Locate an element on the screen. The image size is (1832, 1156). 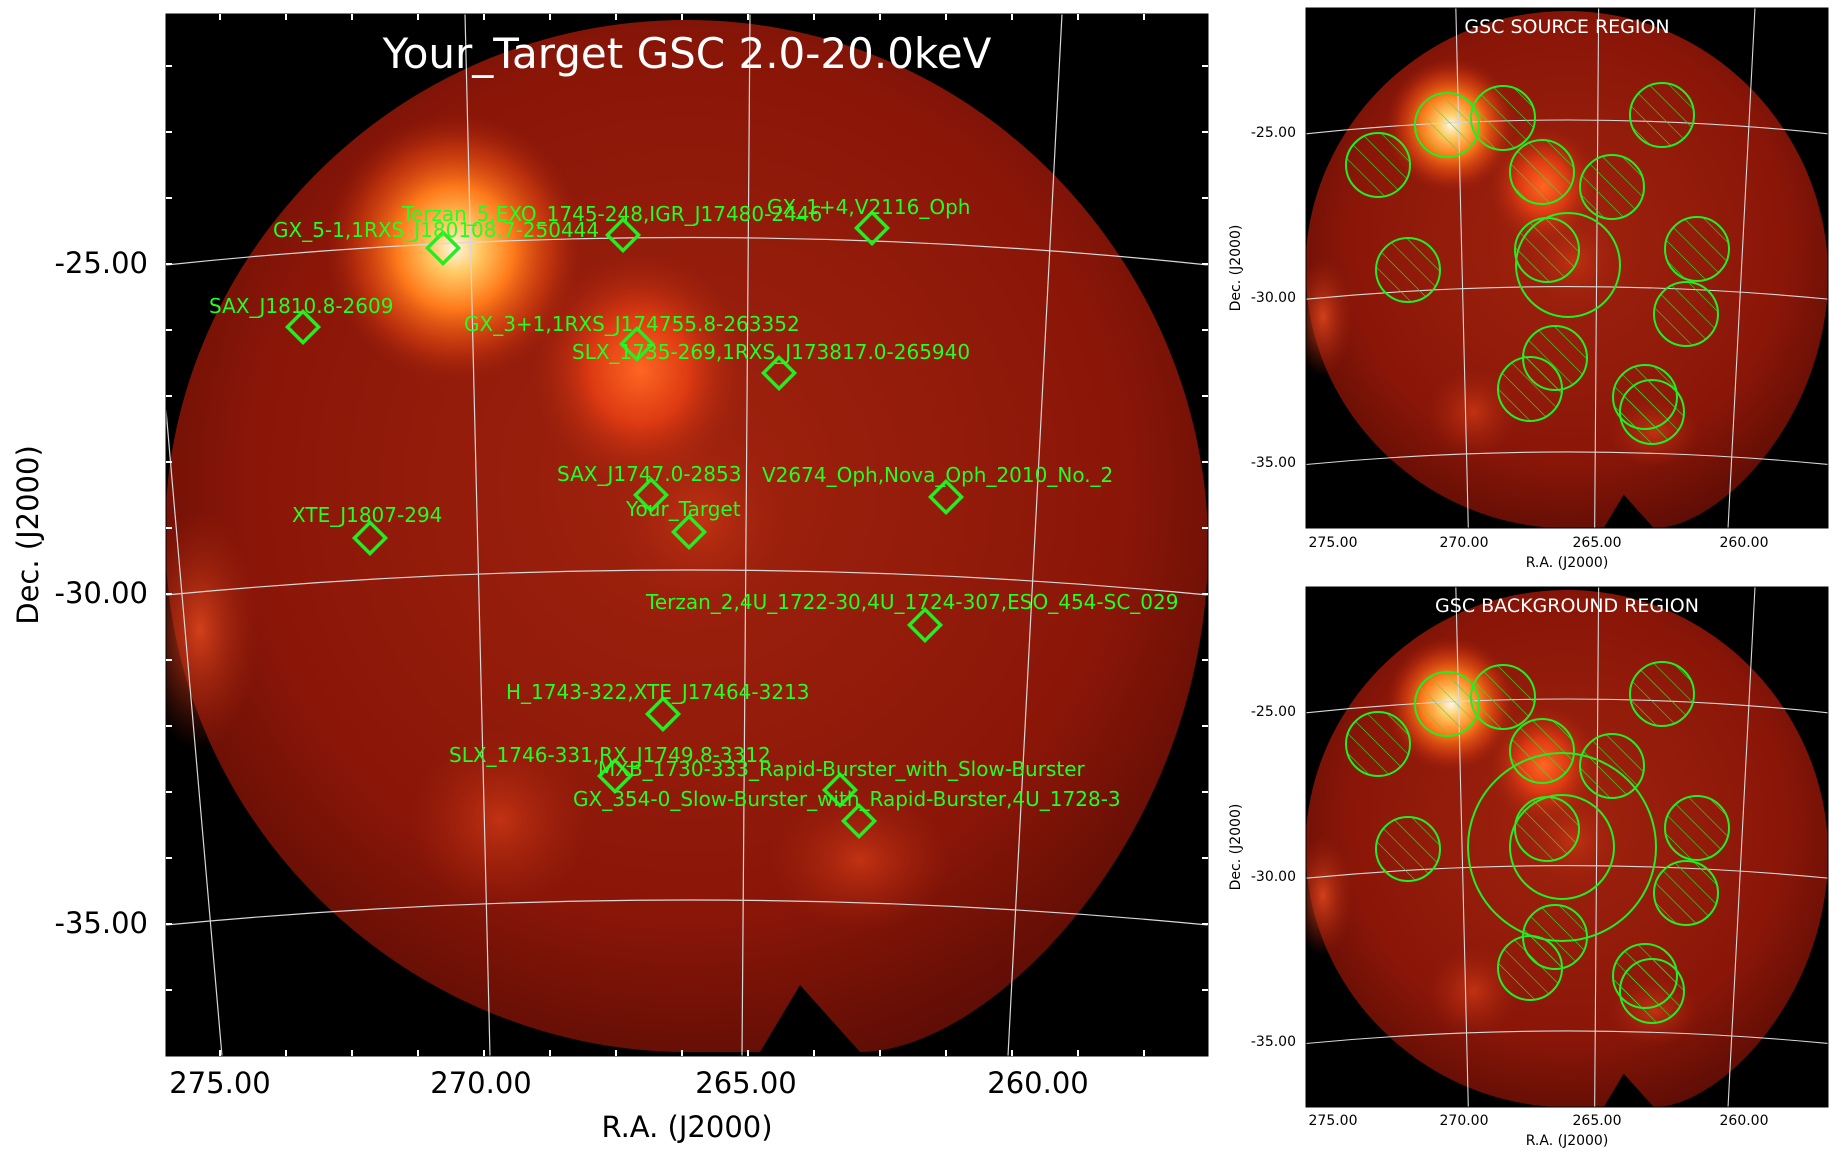
source-label: Terzan_5,EXO_1745-248,IGR_J17480-2446 is located at coordinates (611, 214).